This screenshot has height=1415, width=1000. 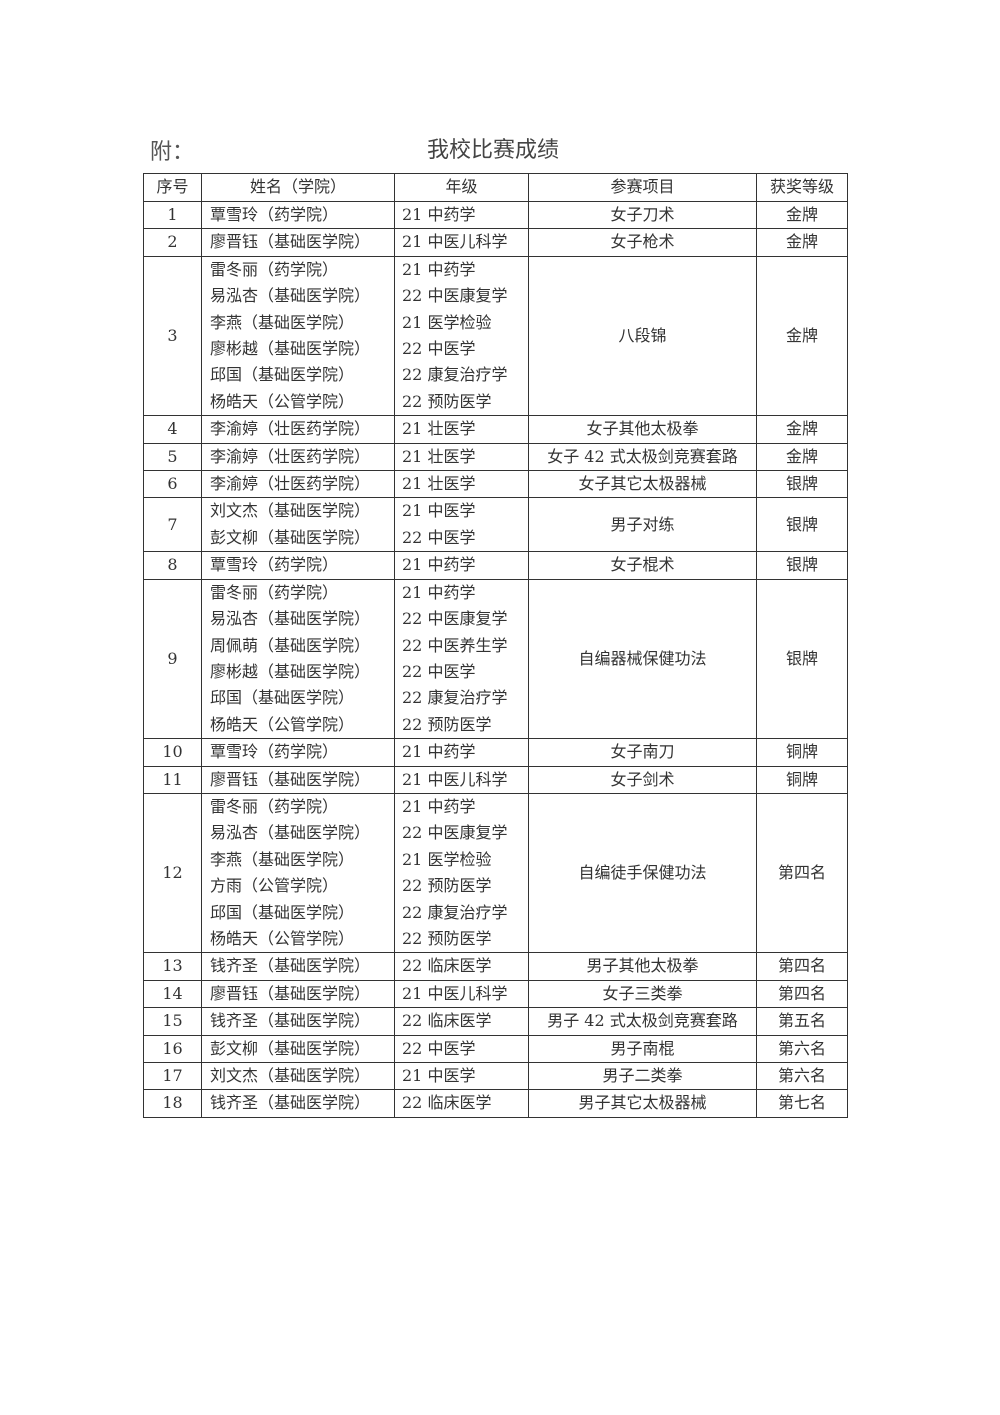 I want to click on table-header-row: 序号 姓名（学院） 年级 参赛项目 获奖等级, so click(x=495, y=187).